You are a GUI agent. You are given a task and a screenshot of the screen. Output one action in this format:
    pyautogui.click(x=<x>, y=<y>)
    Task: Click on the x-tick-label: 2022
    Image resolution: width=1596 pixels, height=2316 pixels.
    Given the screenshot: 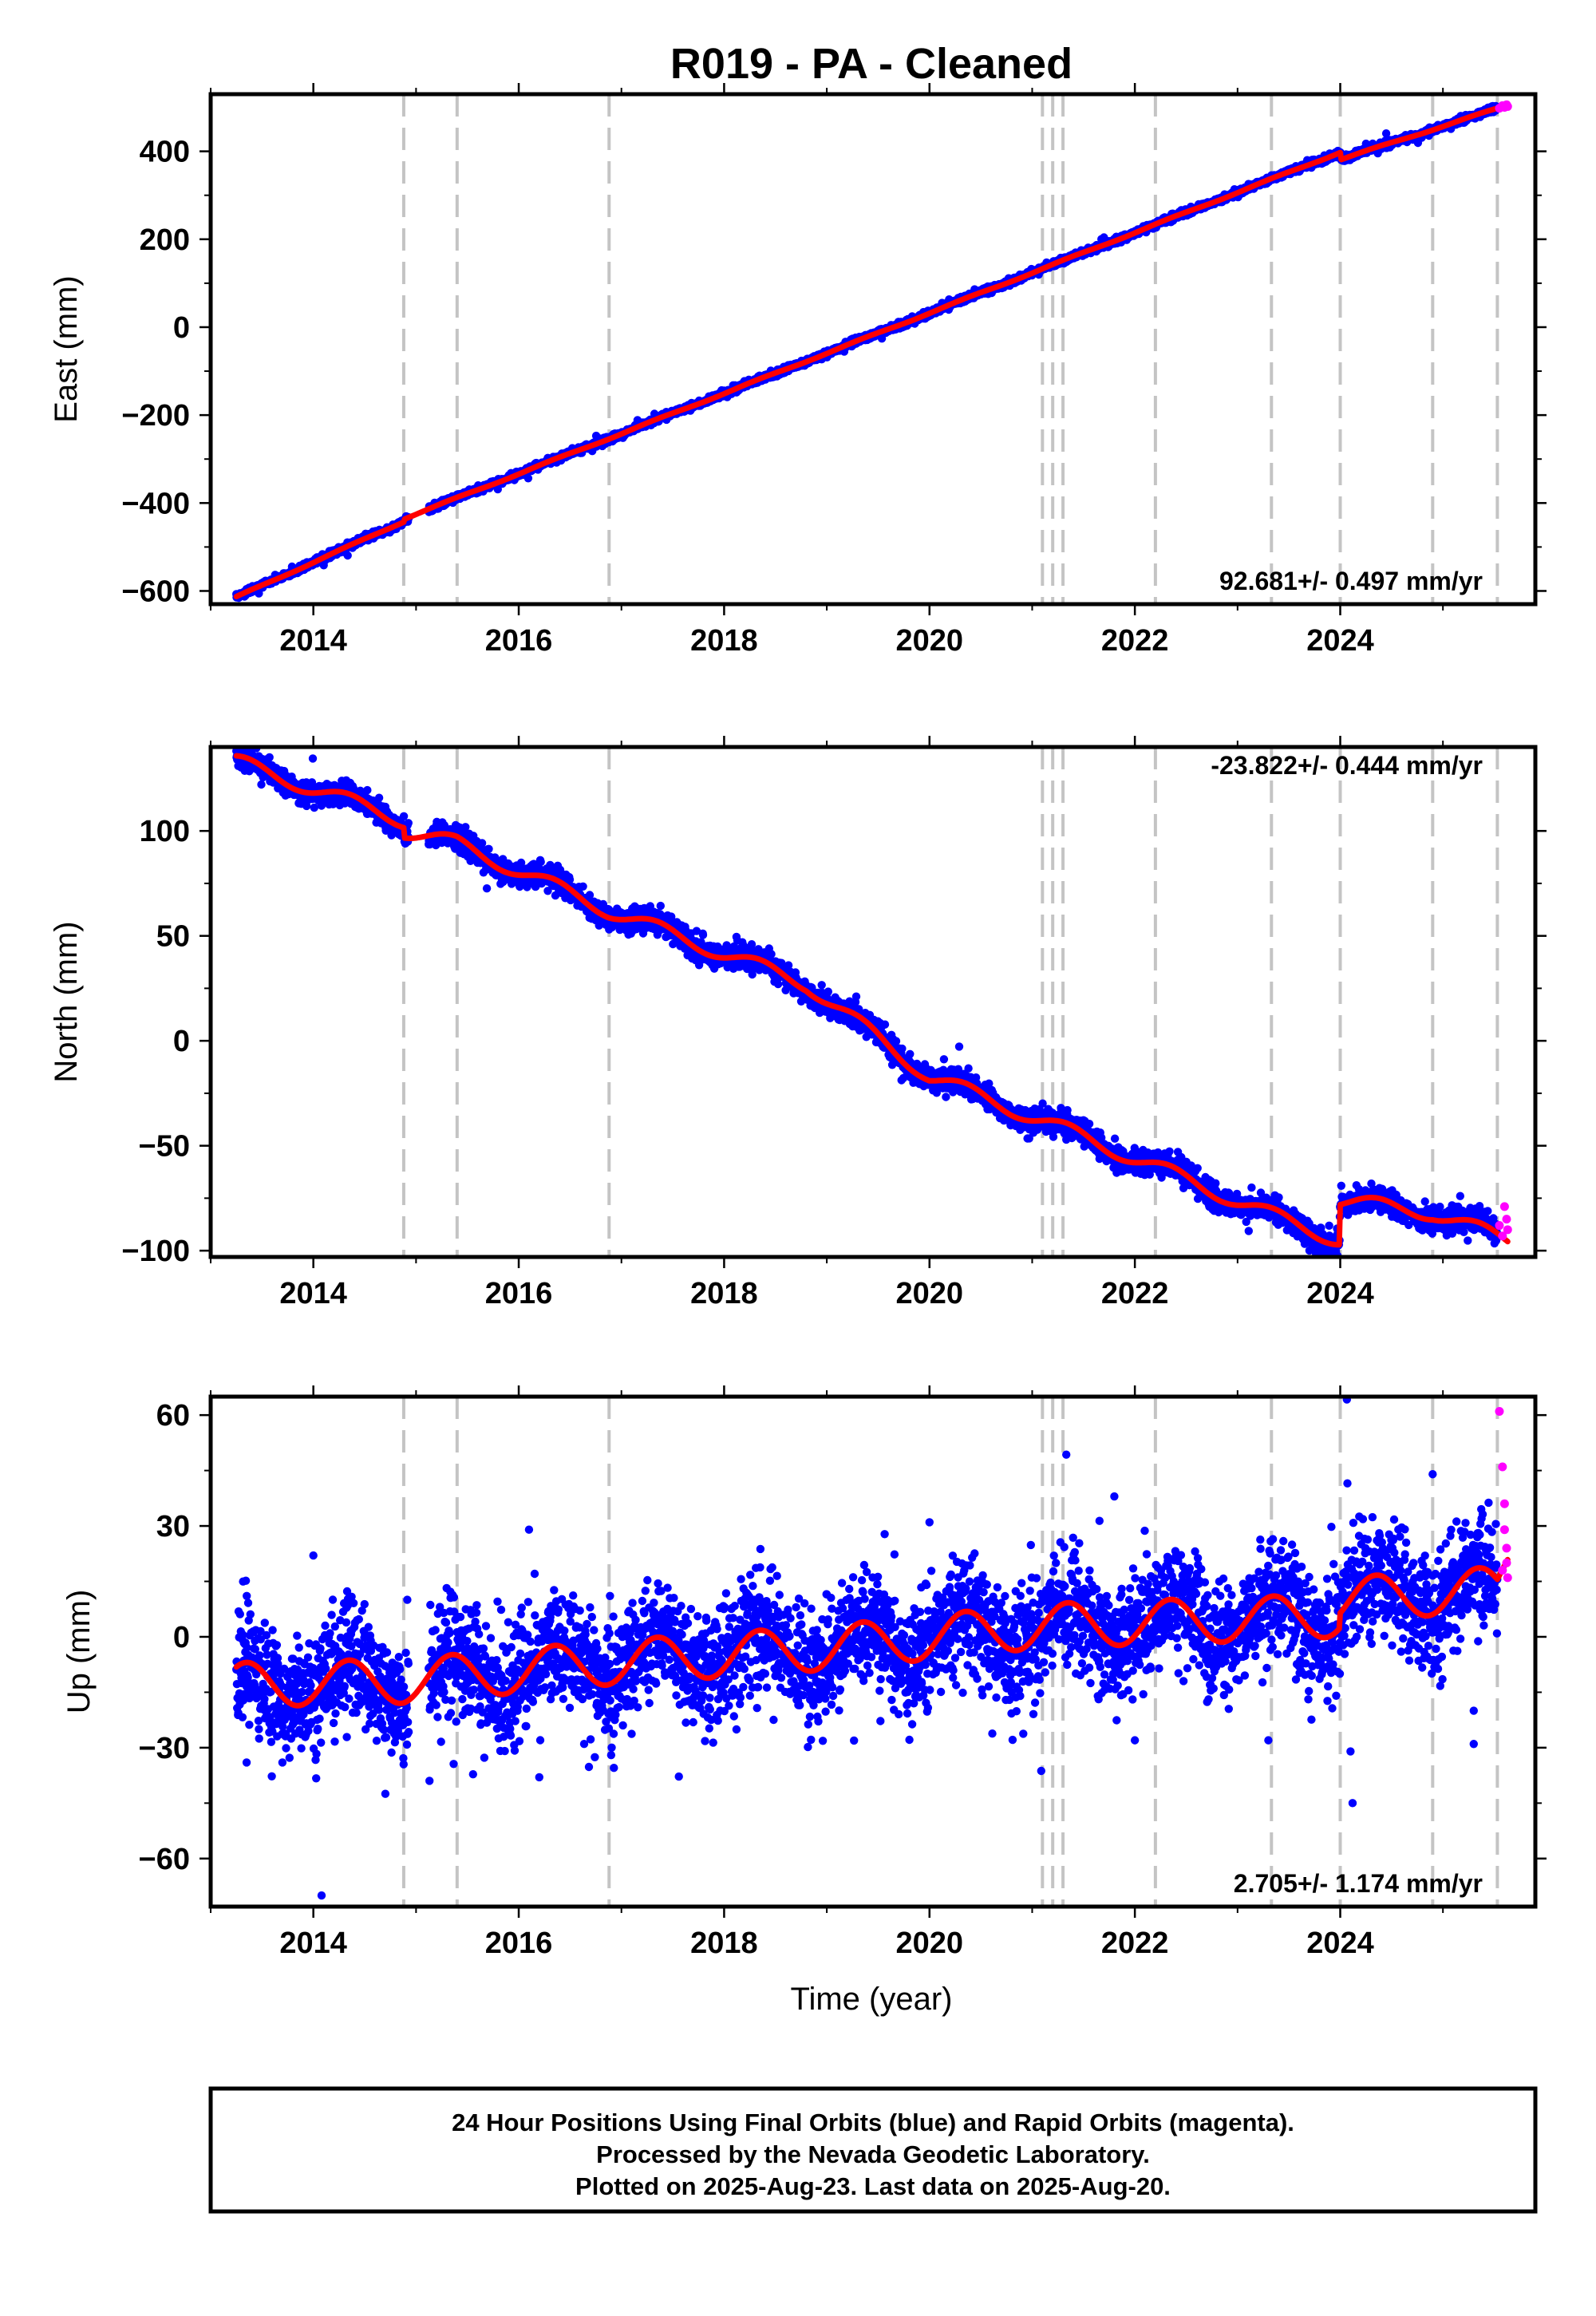 What is the action you would take?
    pyautogui.click(x=1135, y=641)
    